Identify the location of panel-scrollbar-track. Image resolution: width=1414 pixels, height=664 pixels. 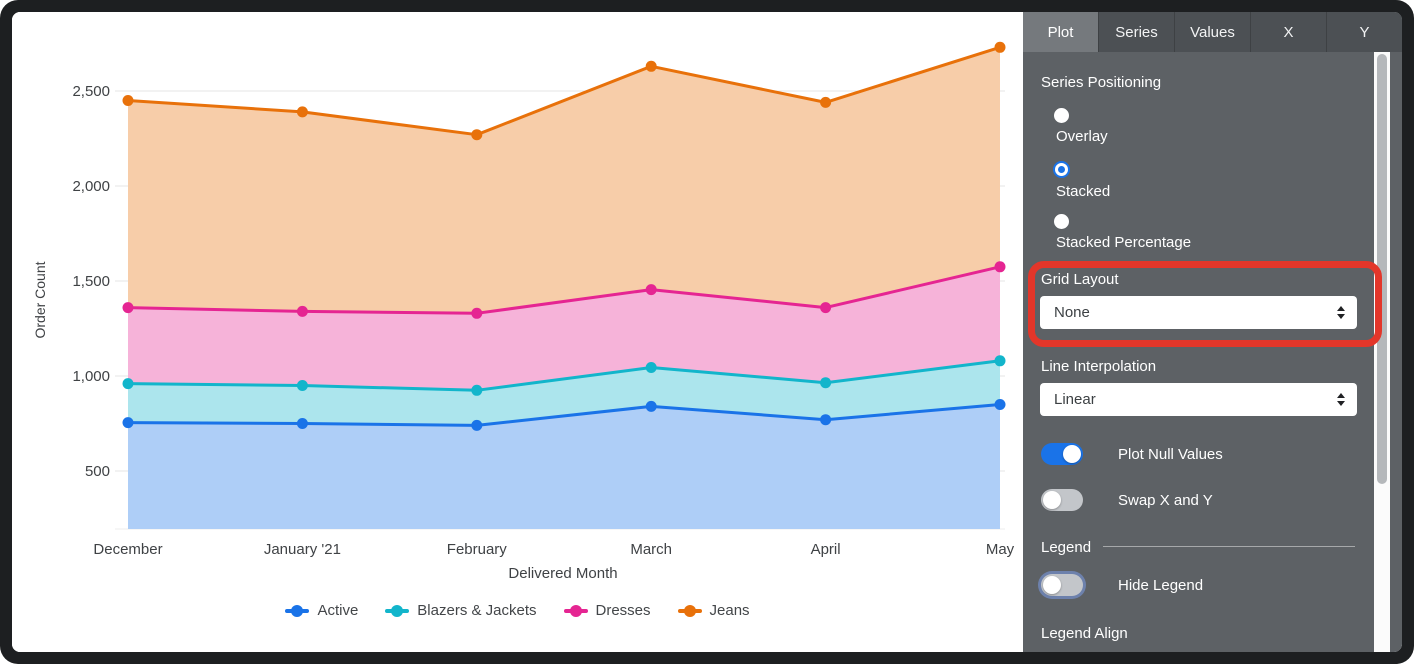
(1382, 352).